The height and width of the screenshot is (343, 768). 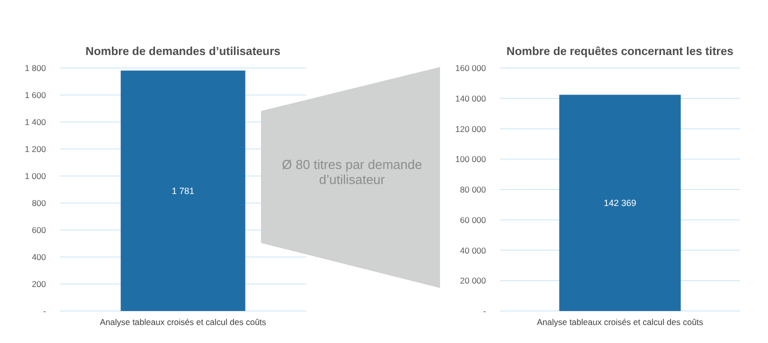 I want to click on y-tick-label: 80 000, so click(x=473, y=189).